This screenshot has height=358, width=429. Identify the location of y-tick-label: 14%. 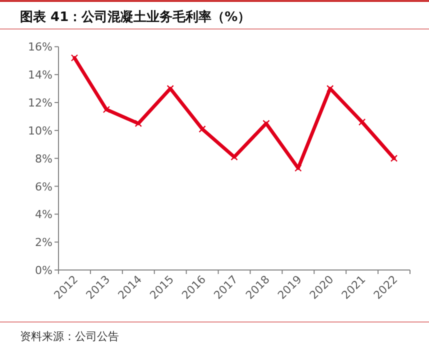
(40, 75).